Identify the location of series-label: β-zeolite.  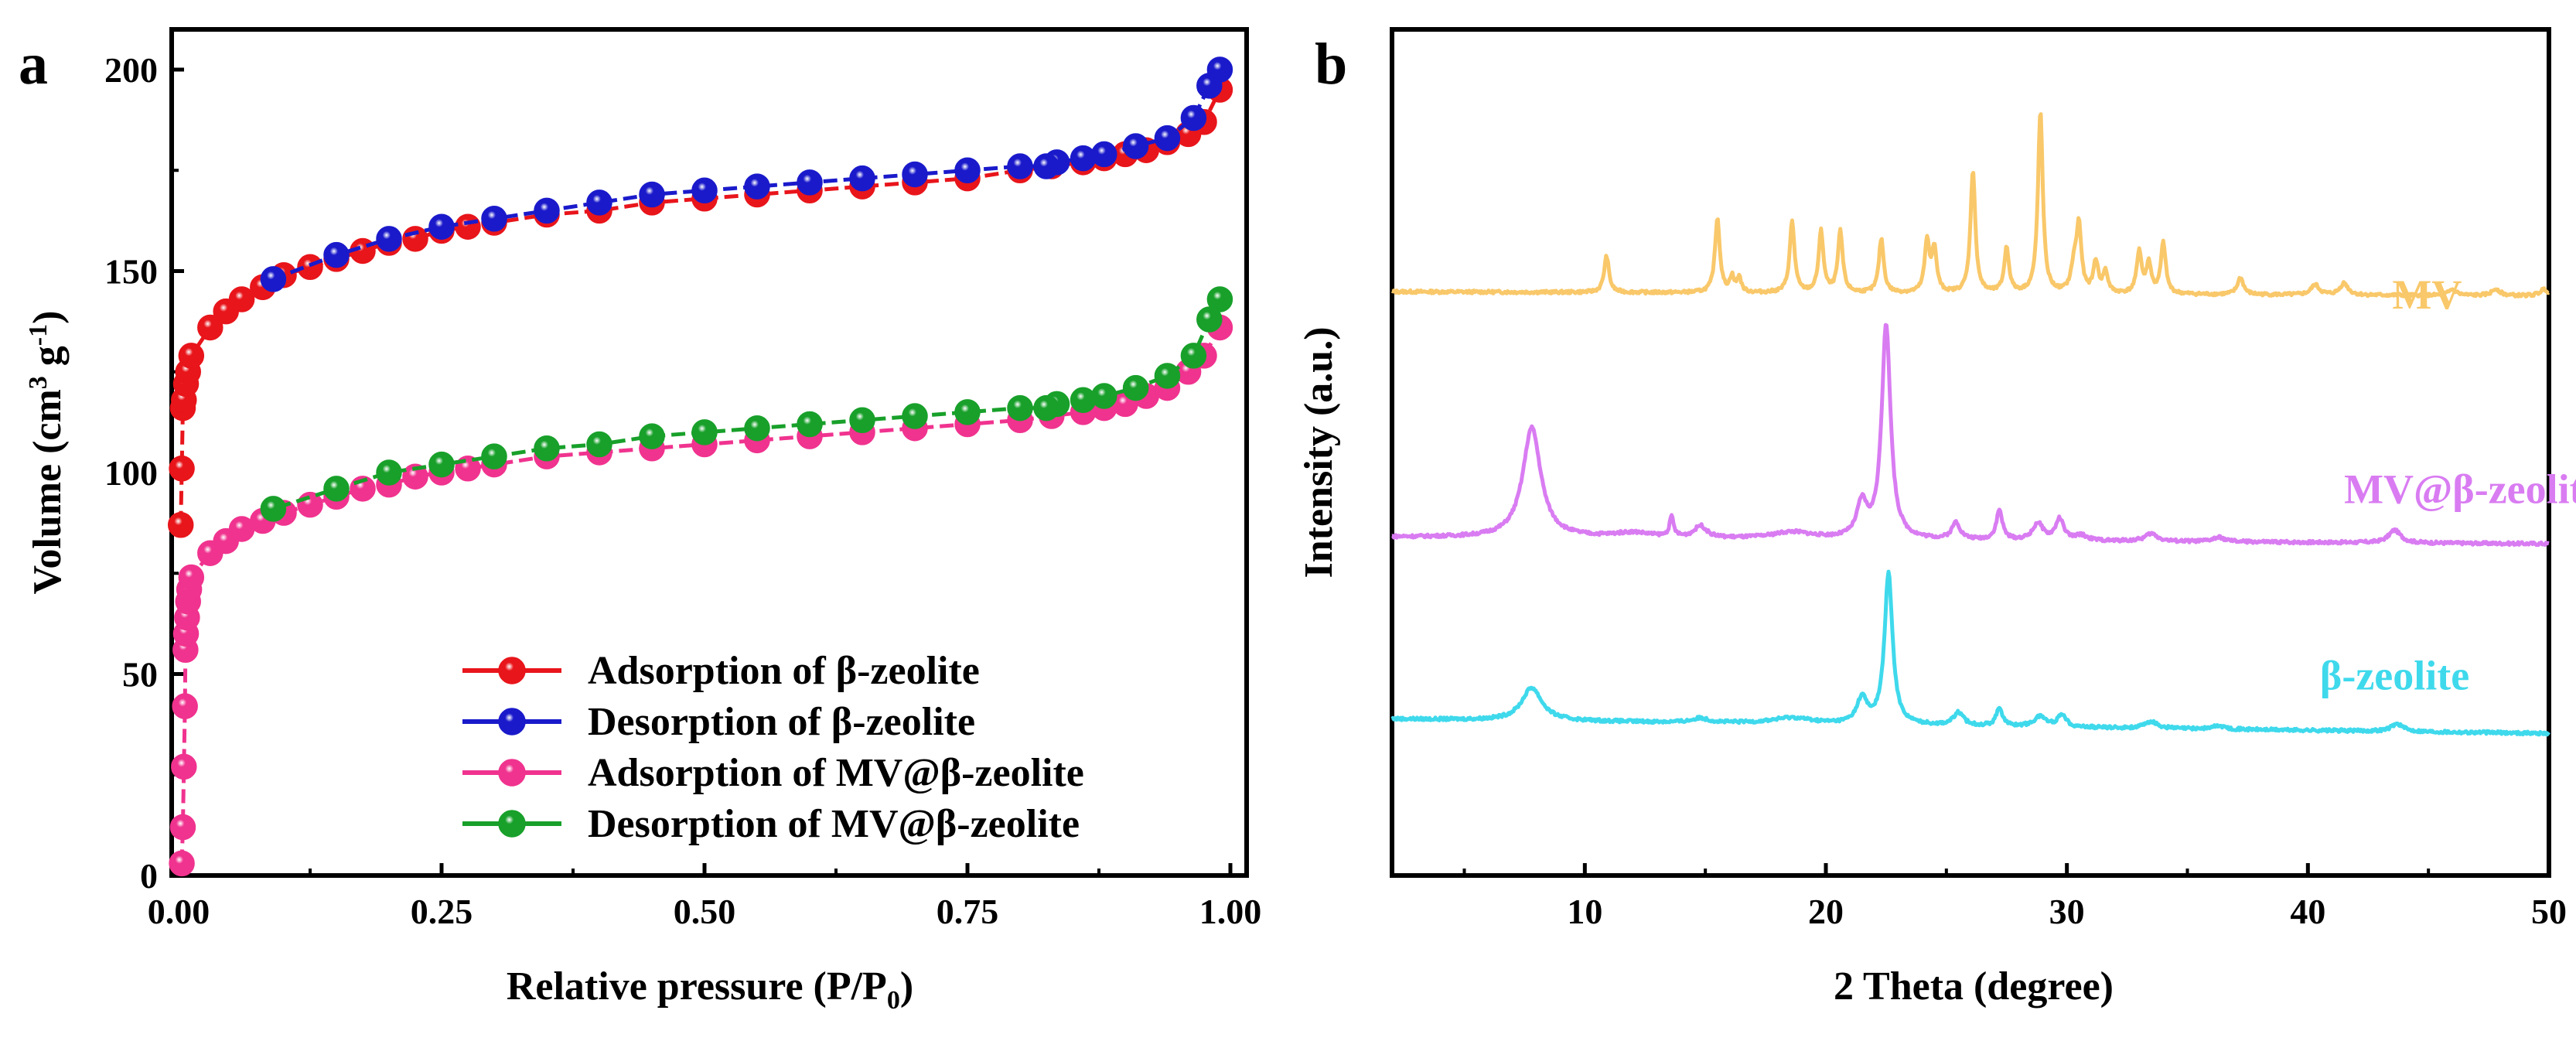
(2394, 675).